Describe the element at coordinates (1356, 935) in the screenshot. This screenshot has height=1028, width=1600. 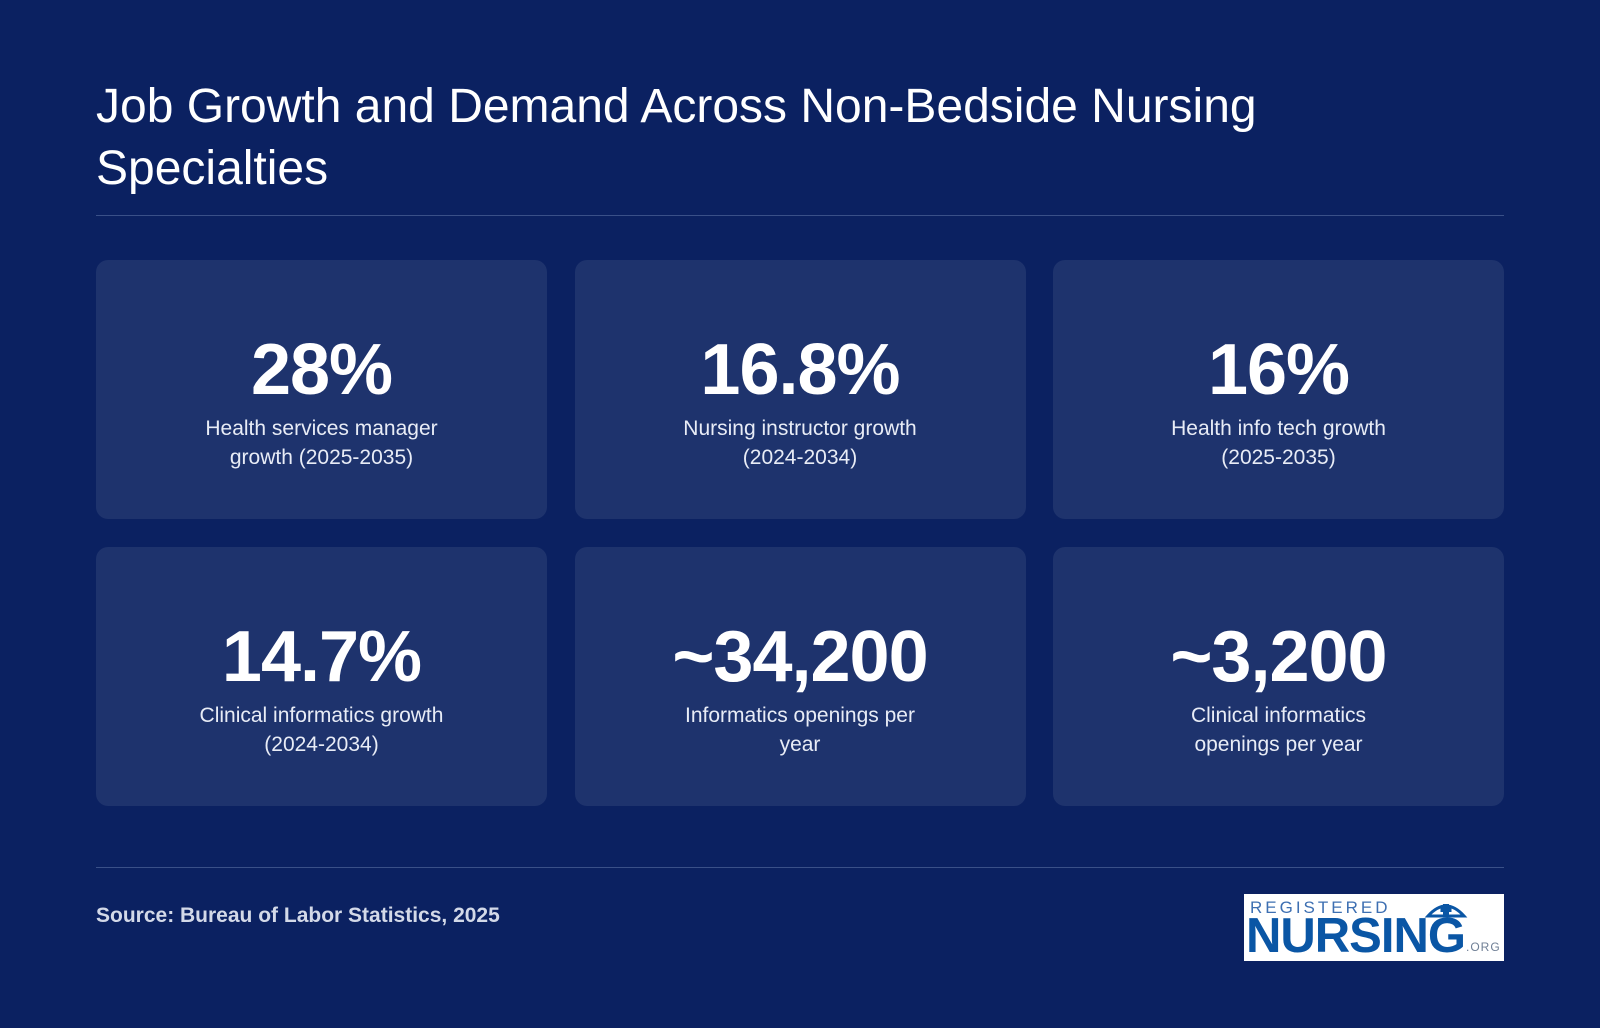
I see `logo-main-text: NURSING` at that location.